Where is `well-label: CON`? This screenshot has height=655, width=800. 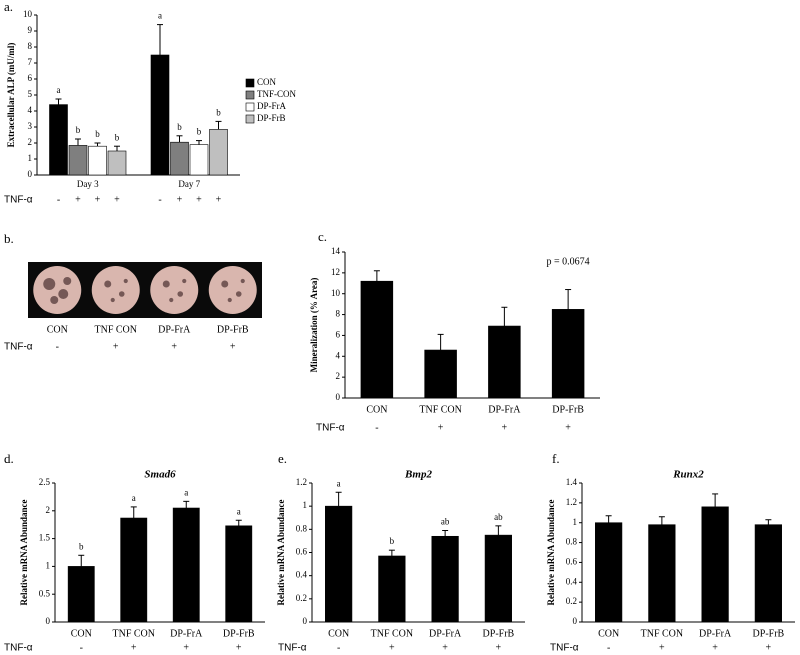 well-label: CON is located at coordinates (57, 329).